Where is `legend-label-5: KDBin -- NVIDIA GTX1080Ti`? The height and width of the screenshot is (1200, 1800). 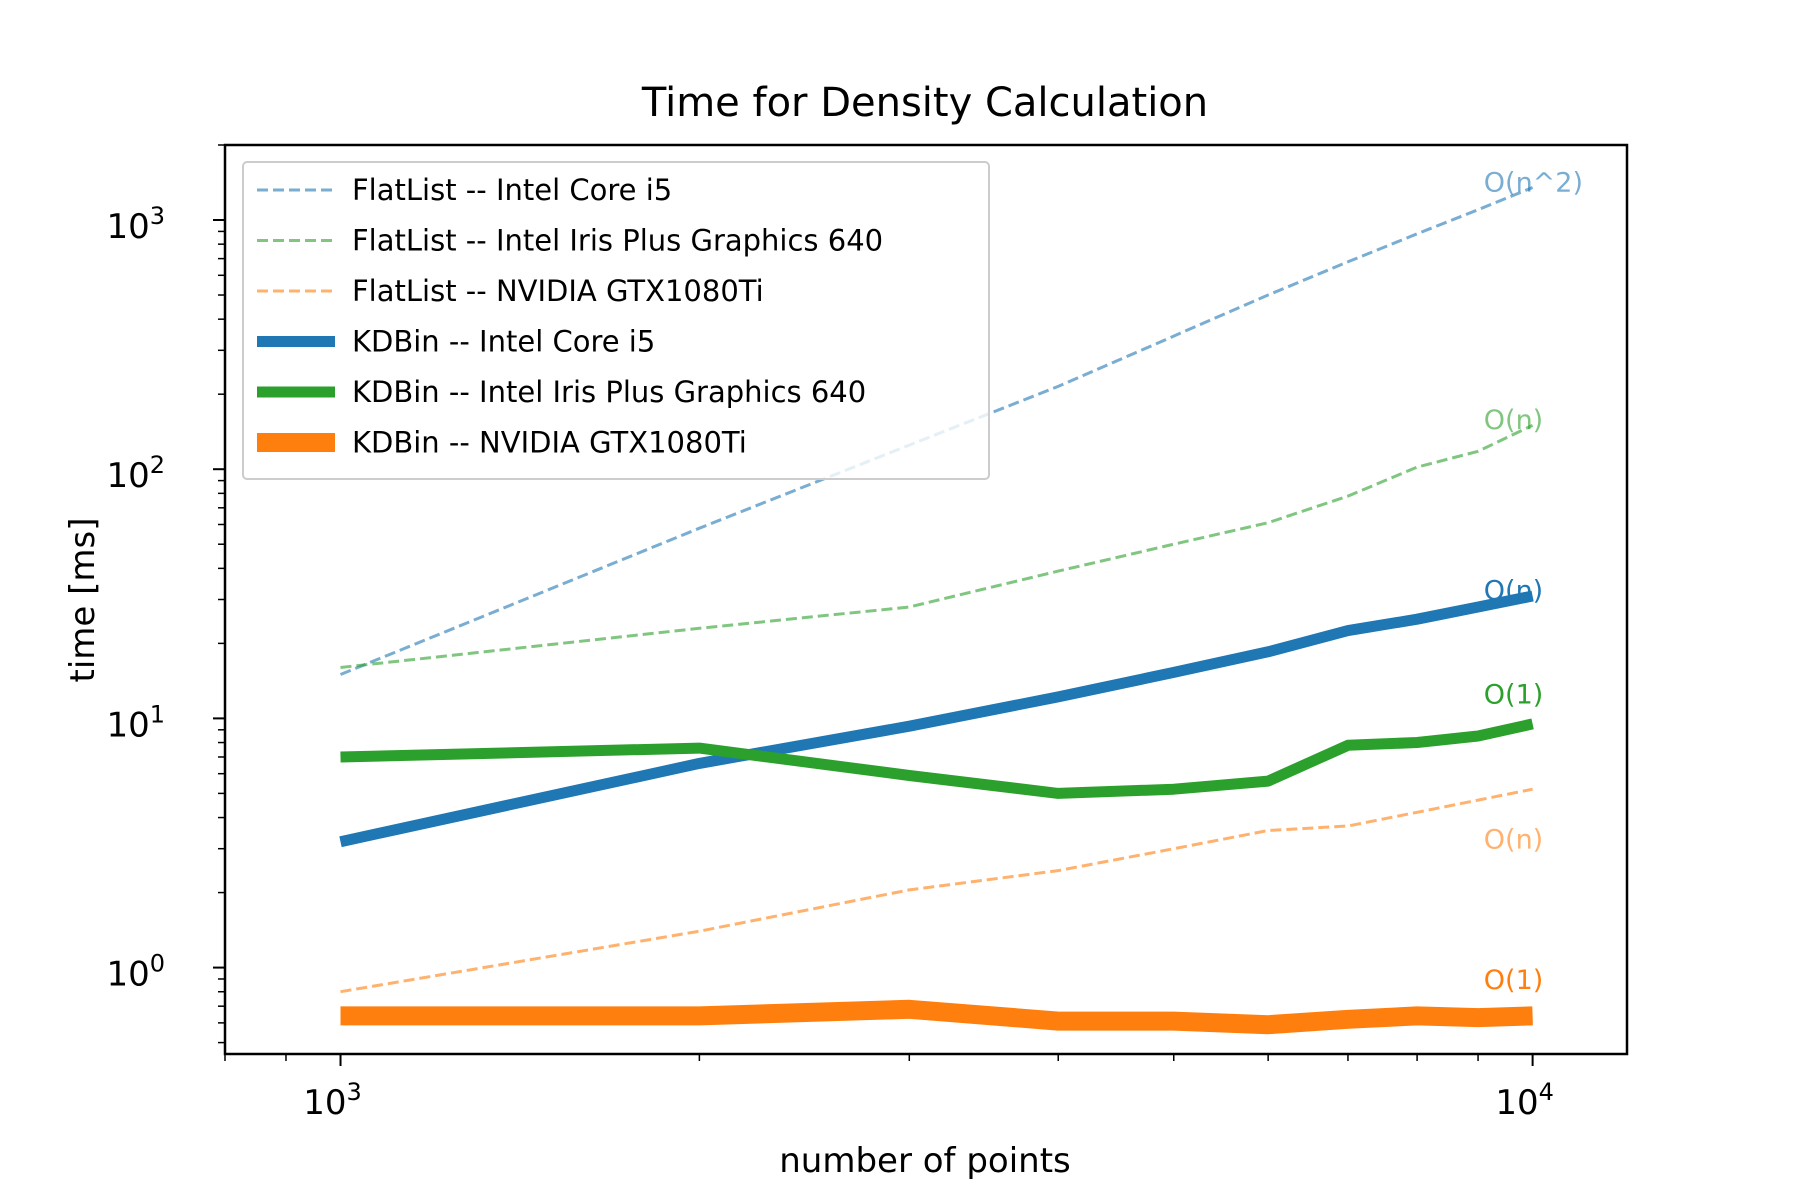 legend-label-5: KDBin -- NVIDIA GTX1080Ti is located at coordinates (549, 443).